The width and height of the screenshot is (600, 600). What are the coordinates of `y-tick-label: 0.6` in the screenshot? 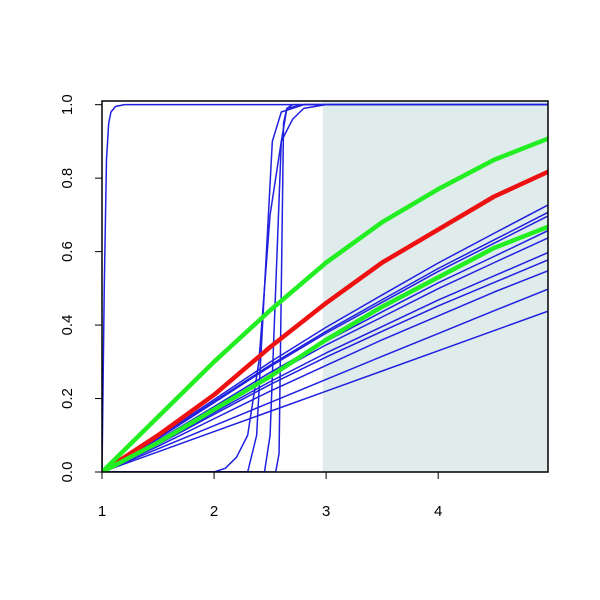 It's located at (67, 251).